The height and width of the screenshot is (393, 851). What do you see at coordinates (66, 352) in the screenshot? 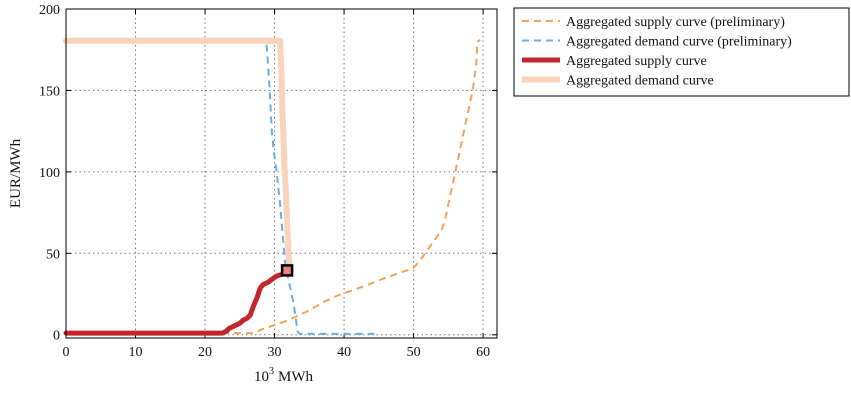
I see `x-tick-label: 0` at bounding box center [66, 352].